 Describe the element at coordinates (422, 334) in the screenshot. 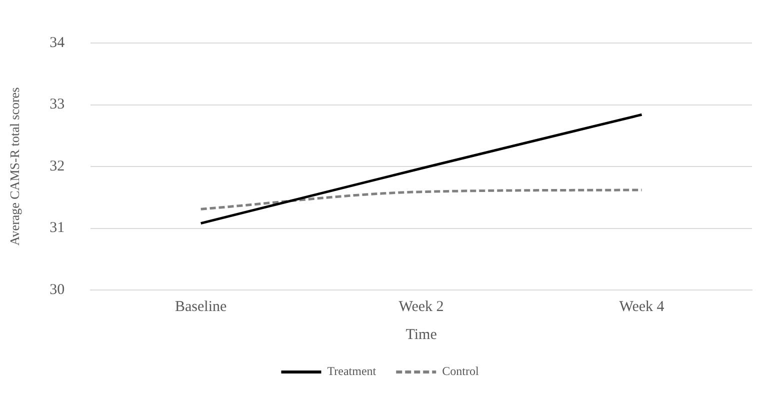

I see `x-axis-title: Time` at that location.